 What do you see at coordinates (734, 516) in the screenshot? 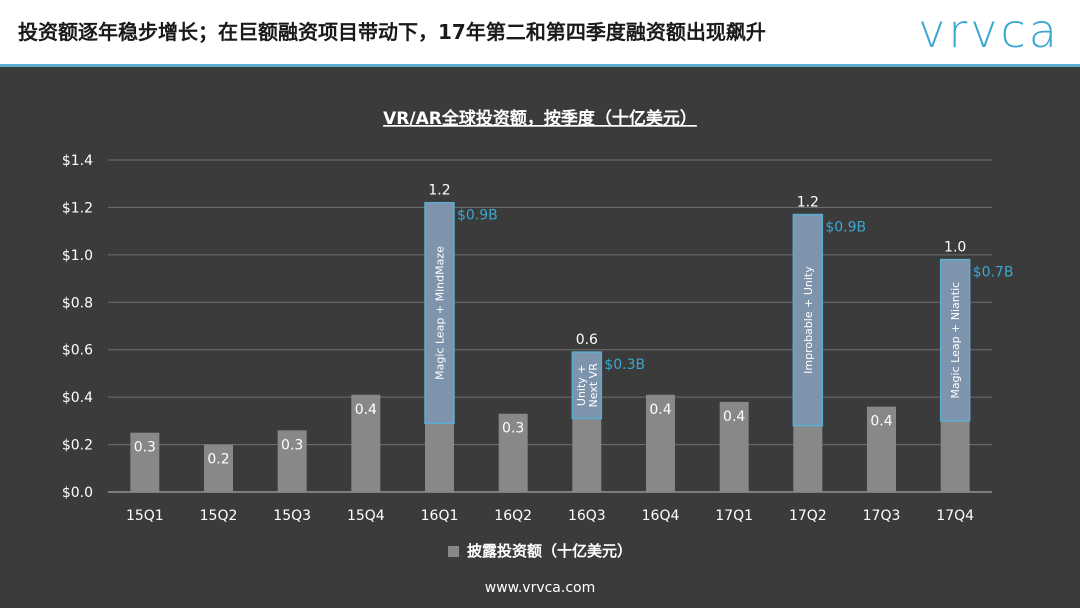
I see `x-tick-label: 17Q1` at bounding box center [734, 516].